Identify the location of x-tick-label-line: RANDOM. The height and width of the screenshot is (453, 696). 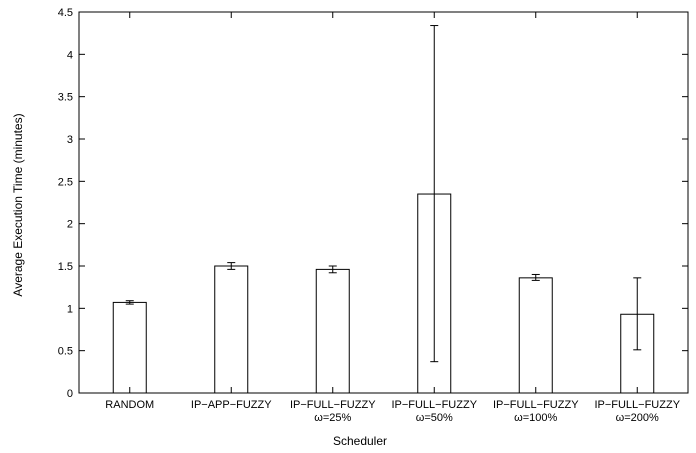
(129, 405).